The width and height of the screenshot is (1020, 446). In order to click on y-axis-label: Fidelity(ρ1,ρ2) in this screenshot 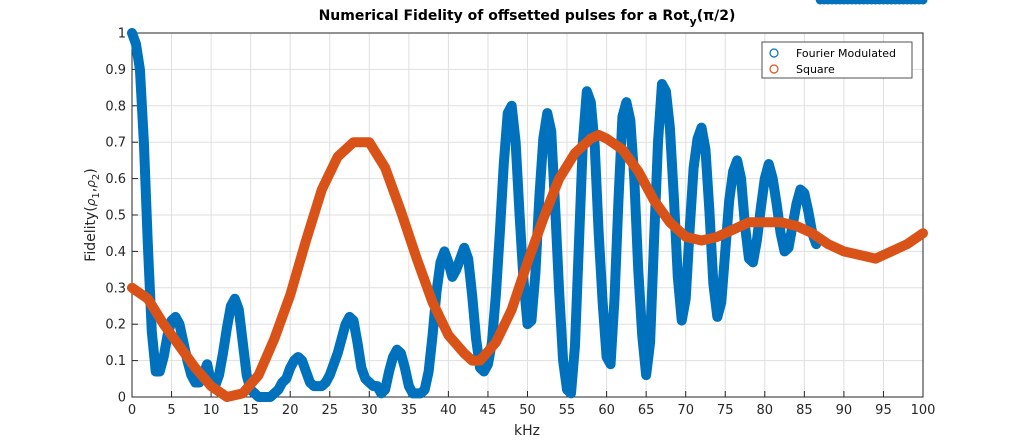, I will do `click(92, 214)`.